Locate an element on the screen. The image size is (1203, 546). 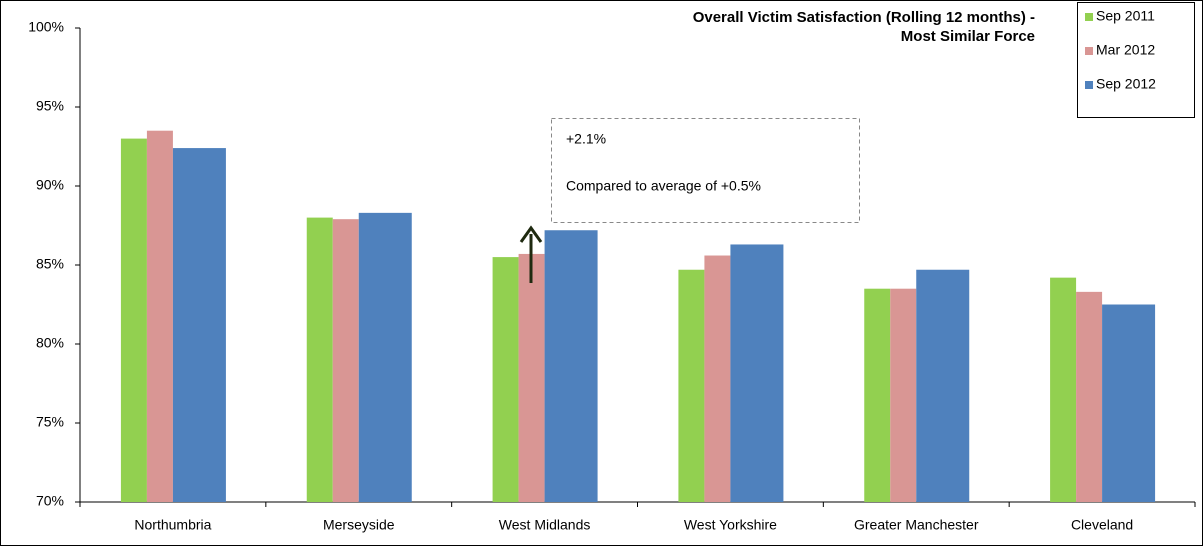
x-tick-label: Merseyside is located at coordinates (359, 525).